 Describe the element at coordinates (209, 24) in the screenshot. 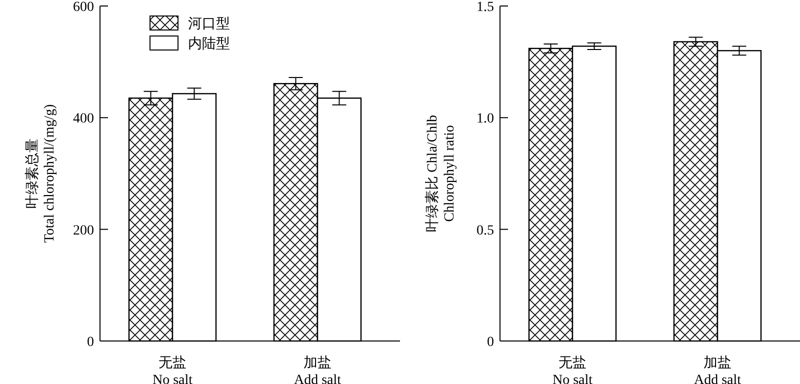

I see `legend-label: 河口型` at that location.